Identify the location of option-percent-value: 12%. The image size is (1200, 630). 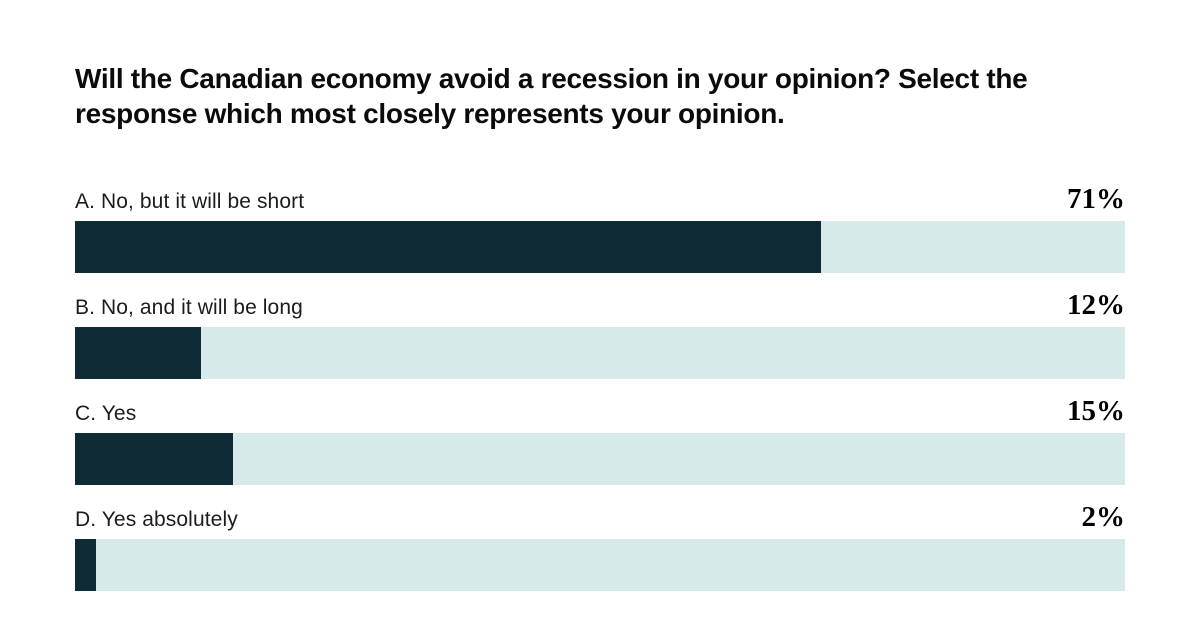
(1096, 305).